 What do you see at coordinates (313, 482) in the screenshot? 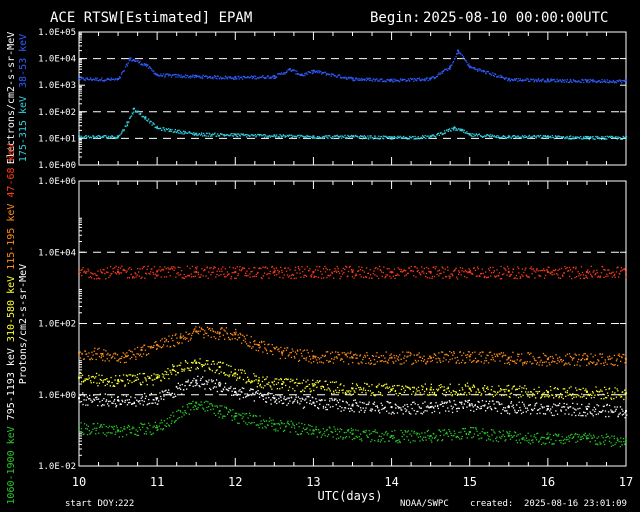
I see `x-tick-label: 13` at bounding box center [313, 482].